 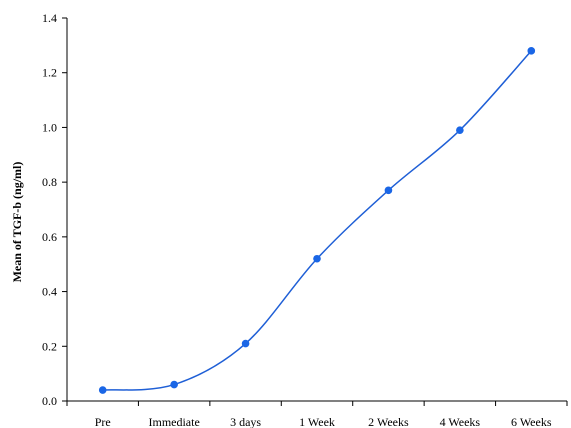 I want to click on y-tick-label: 1.4, so click(x=49, y=18).